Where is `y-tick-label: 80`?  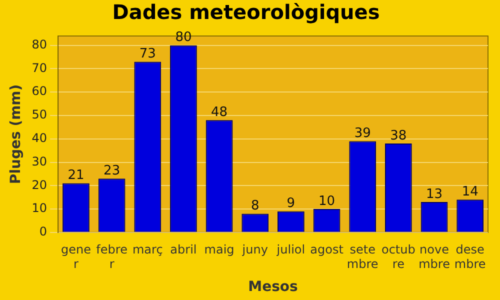 y-tick-label: 80 is located at coordinates (40, 44).